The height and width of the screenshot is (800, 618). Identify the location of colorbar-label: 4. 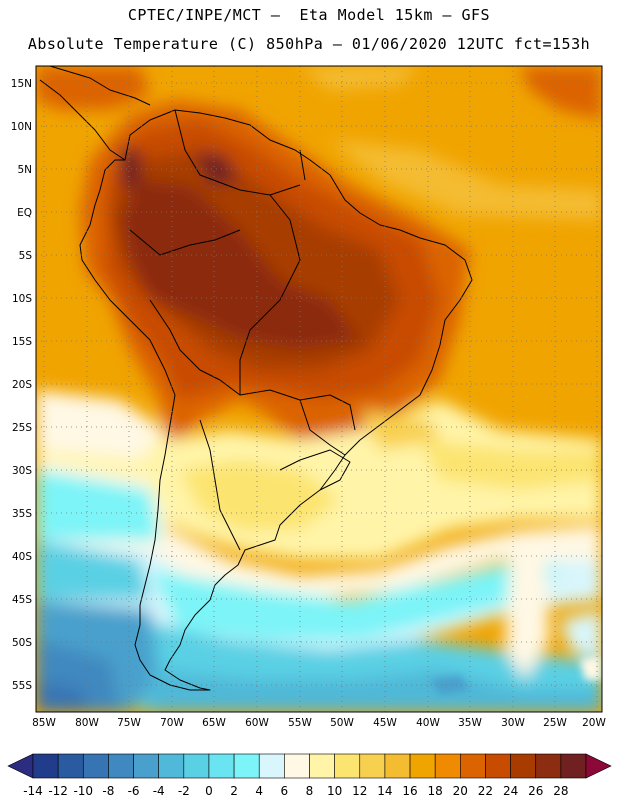
(259, 791).